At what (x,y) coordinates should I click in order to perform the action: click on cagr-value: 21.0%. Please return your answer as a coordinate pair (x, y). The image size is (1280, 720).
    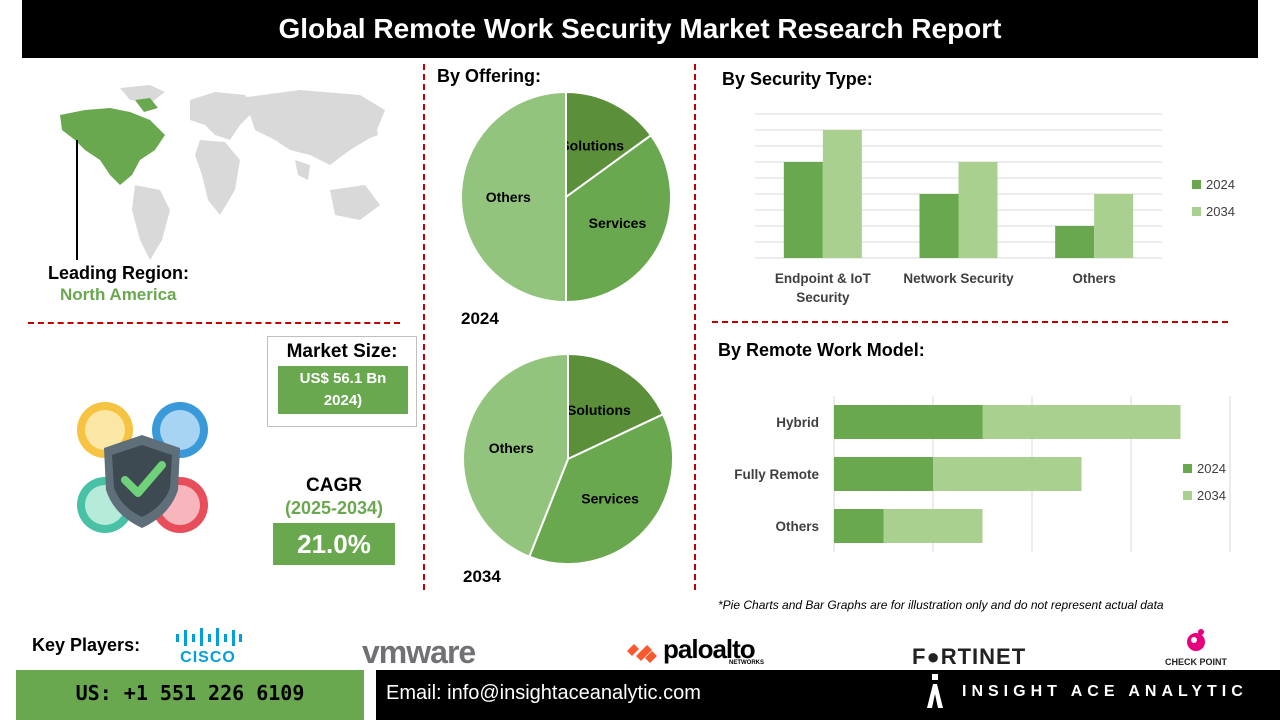
    Looking at the image, I should click on (334, 544).